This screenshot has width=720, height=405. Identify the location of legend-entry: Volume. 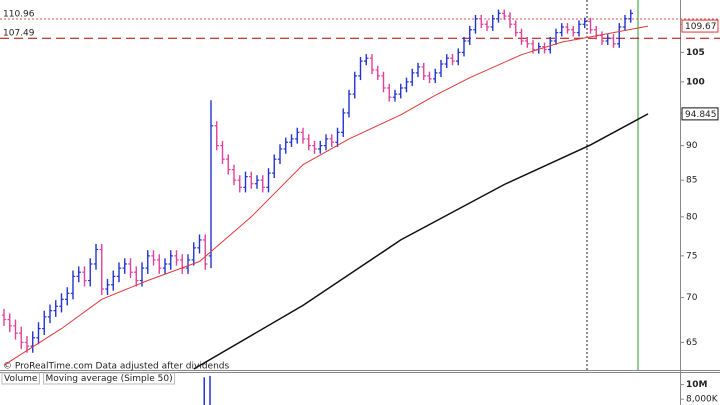
(21, 379).